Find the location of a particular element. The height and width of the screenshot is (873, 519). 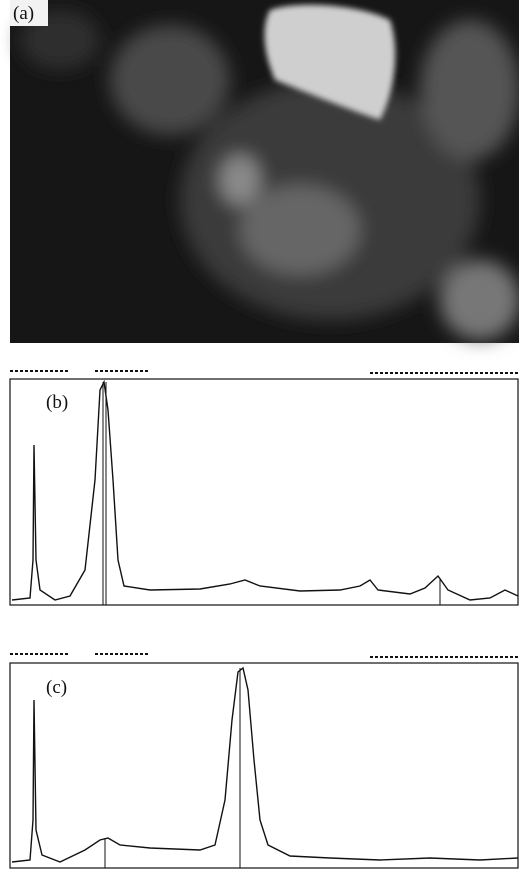

panel-label: (a) is located at coordinates (23, 13).